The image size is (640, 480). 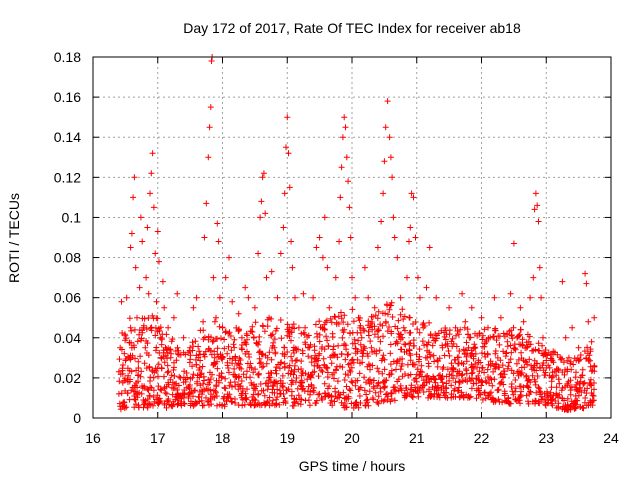 What do you see at coordinates (352, 438) in the screenshot?
I see `x-tick-label: 20` at bounding box center [352, 438].